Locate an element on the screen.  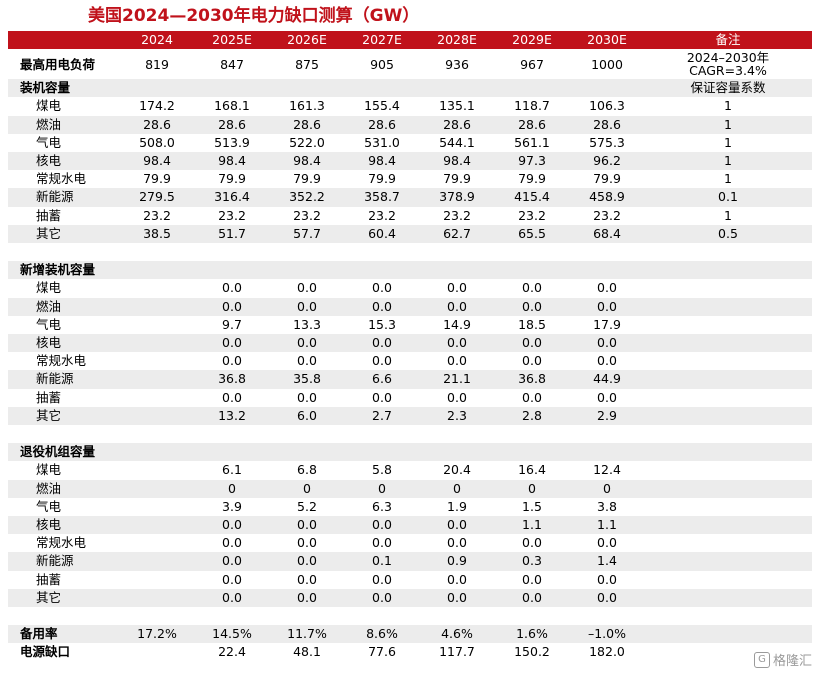
table-row: 装机容量 保证容量系数 is located at coordinates (410, 88).